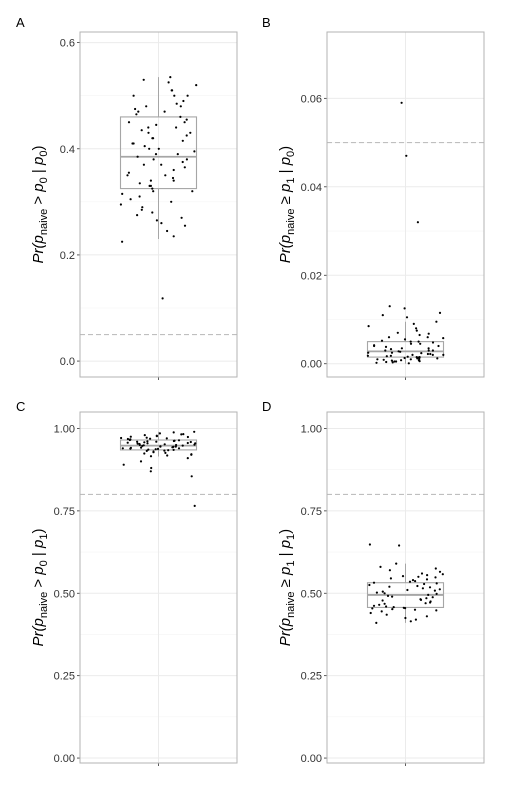  I want to click on y-axis-label: Pr(pnaive > p0 | p0), so click(40, 205).